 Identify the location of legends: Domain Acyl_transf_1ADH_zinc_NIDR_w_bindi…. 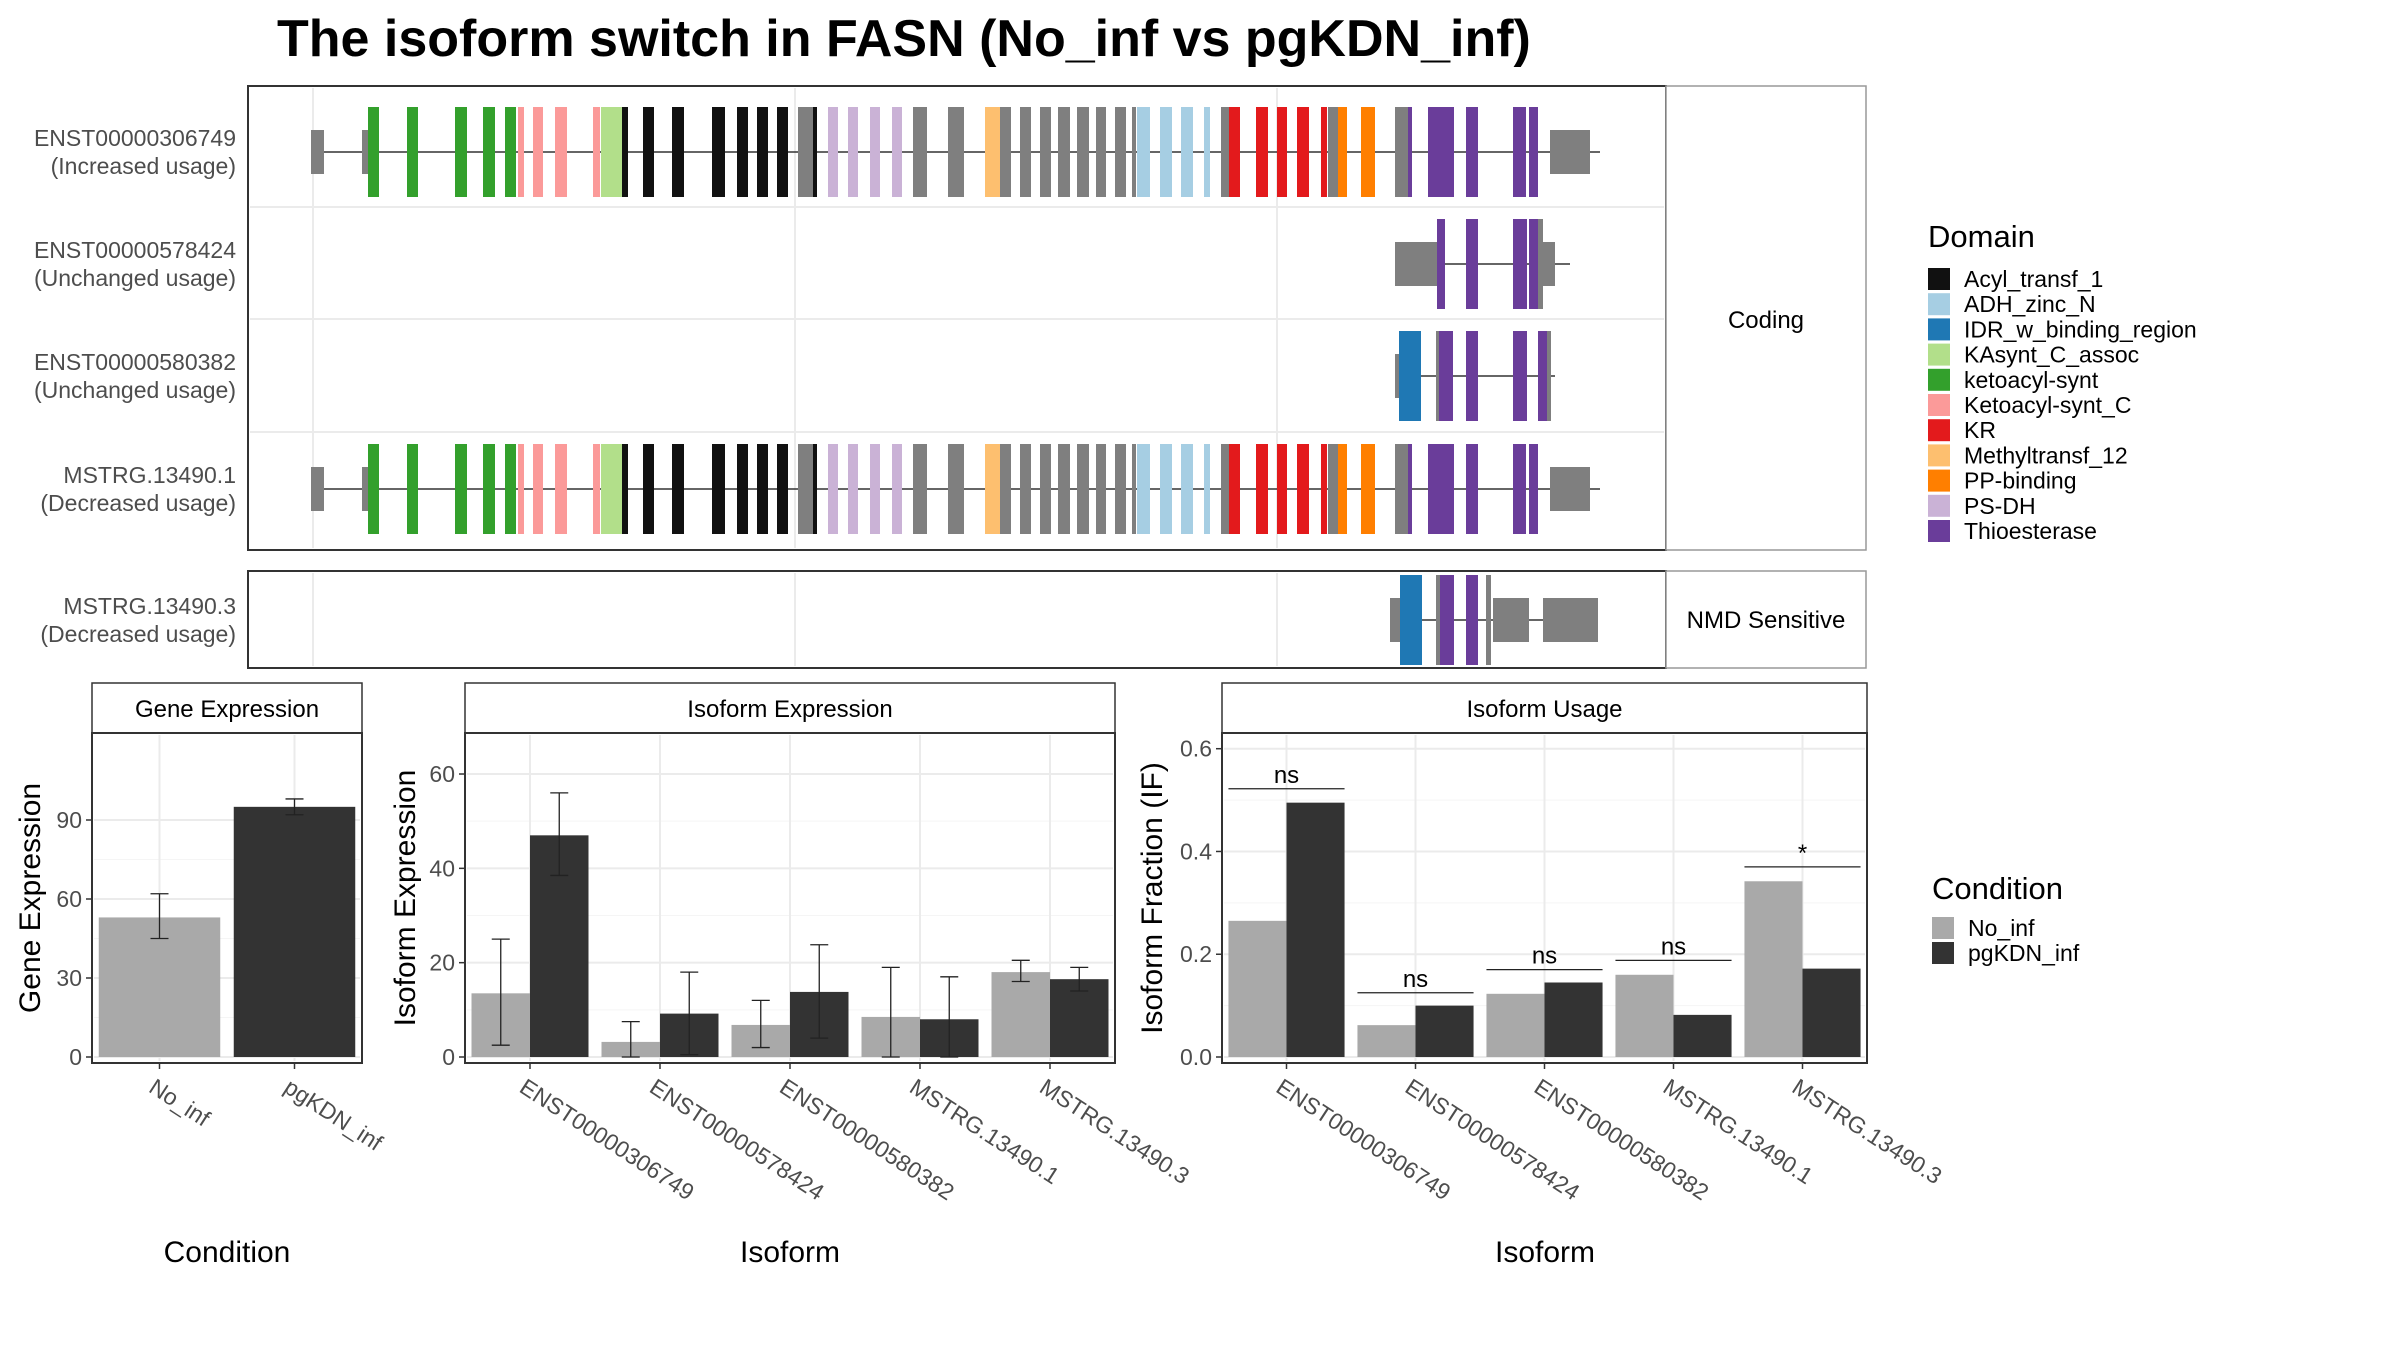
(2062, 592).